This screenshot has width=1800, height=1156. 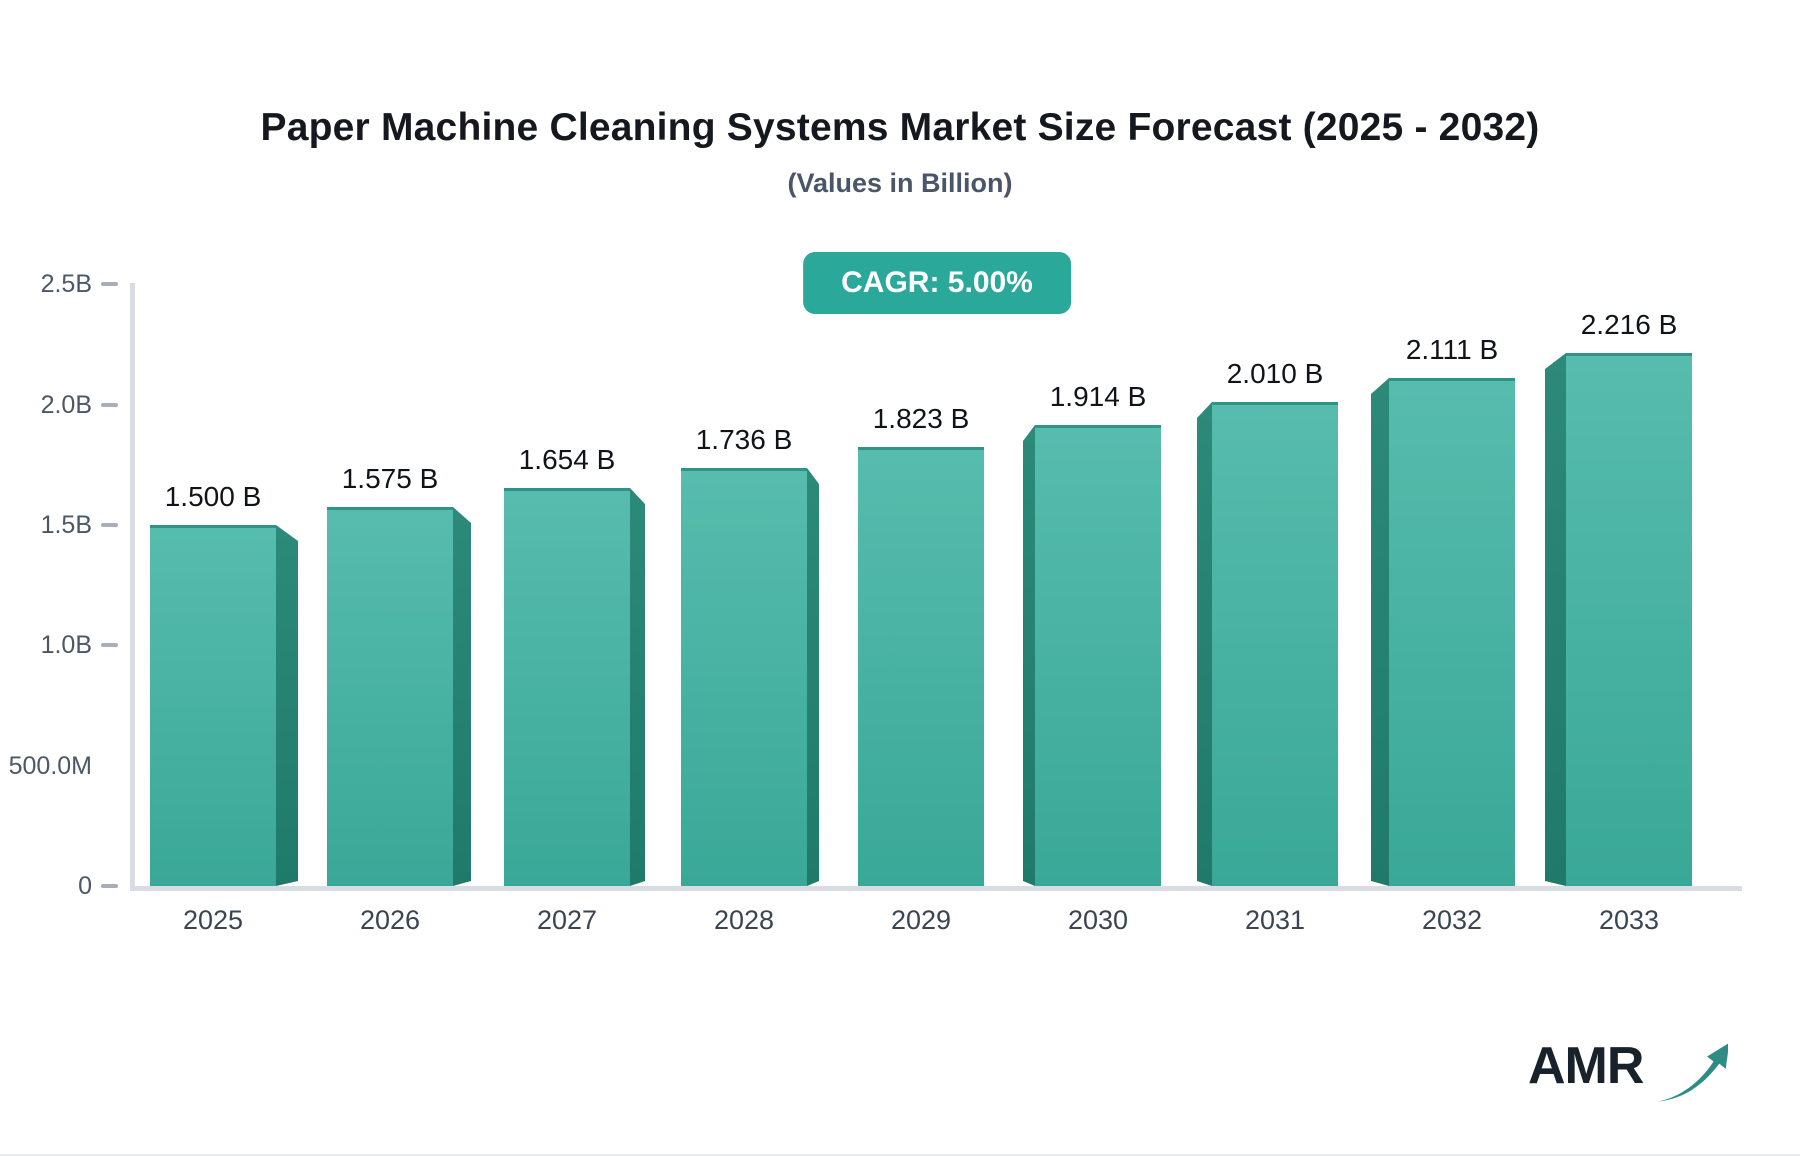 I want to click on growth-arrow-icon, so click(x=1693, y=1075).